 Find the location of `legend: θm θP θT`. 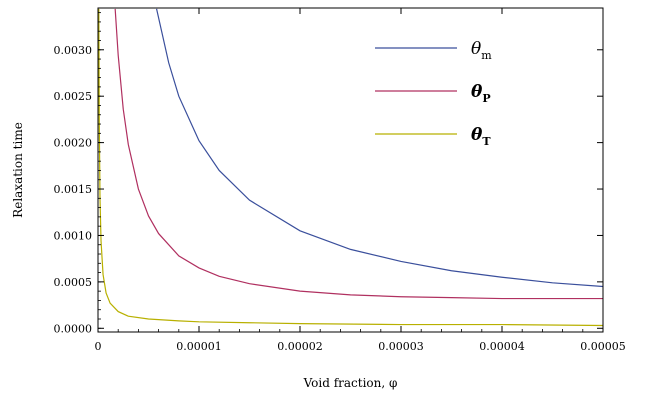

legend: θm θP θT is located at coordinates (433, 93).